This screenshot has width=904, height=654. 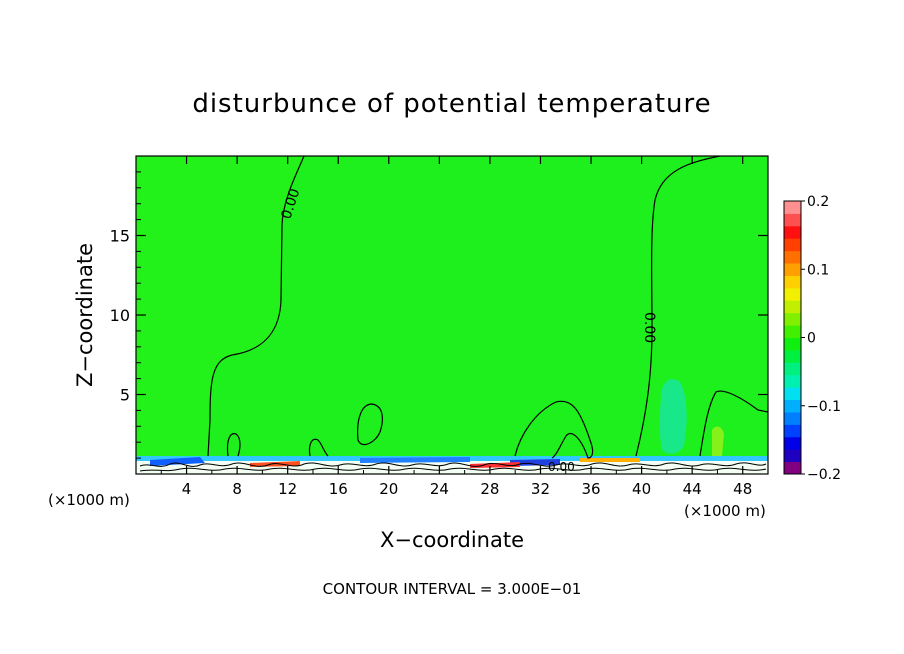 I want to click on y-tick-label: 15, so click(x=120, y=236).